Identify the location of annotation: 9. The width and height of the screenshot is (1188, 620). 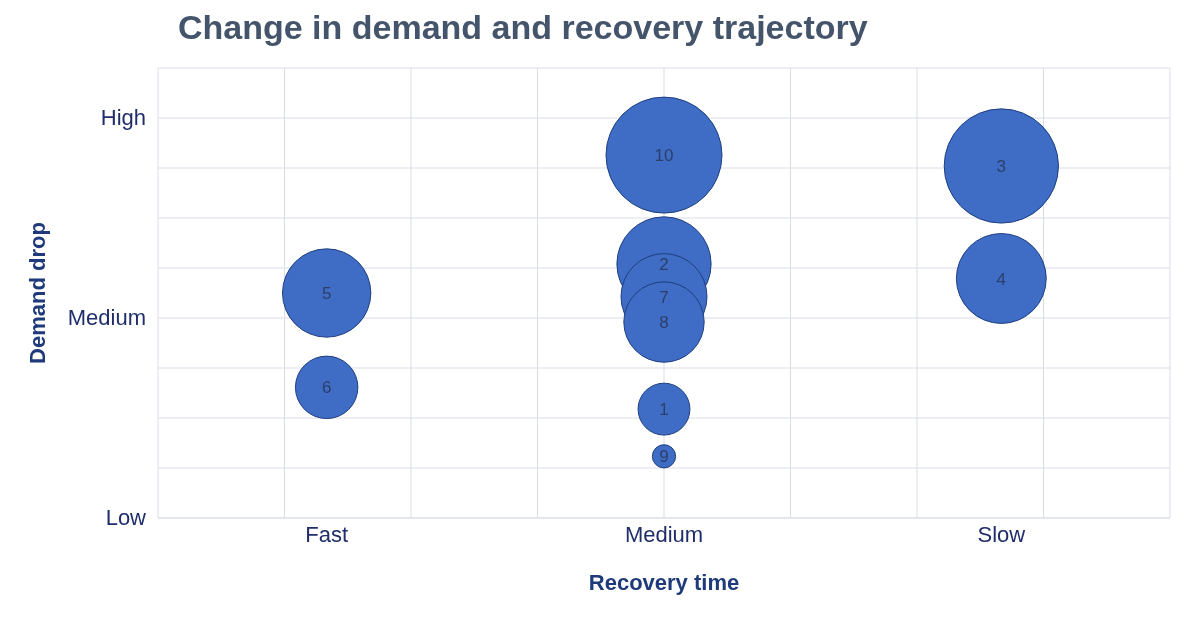
(664, 457).